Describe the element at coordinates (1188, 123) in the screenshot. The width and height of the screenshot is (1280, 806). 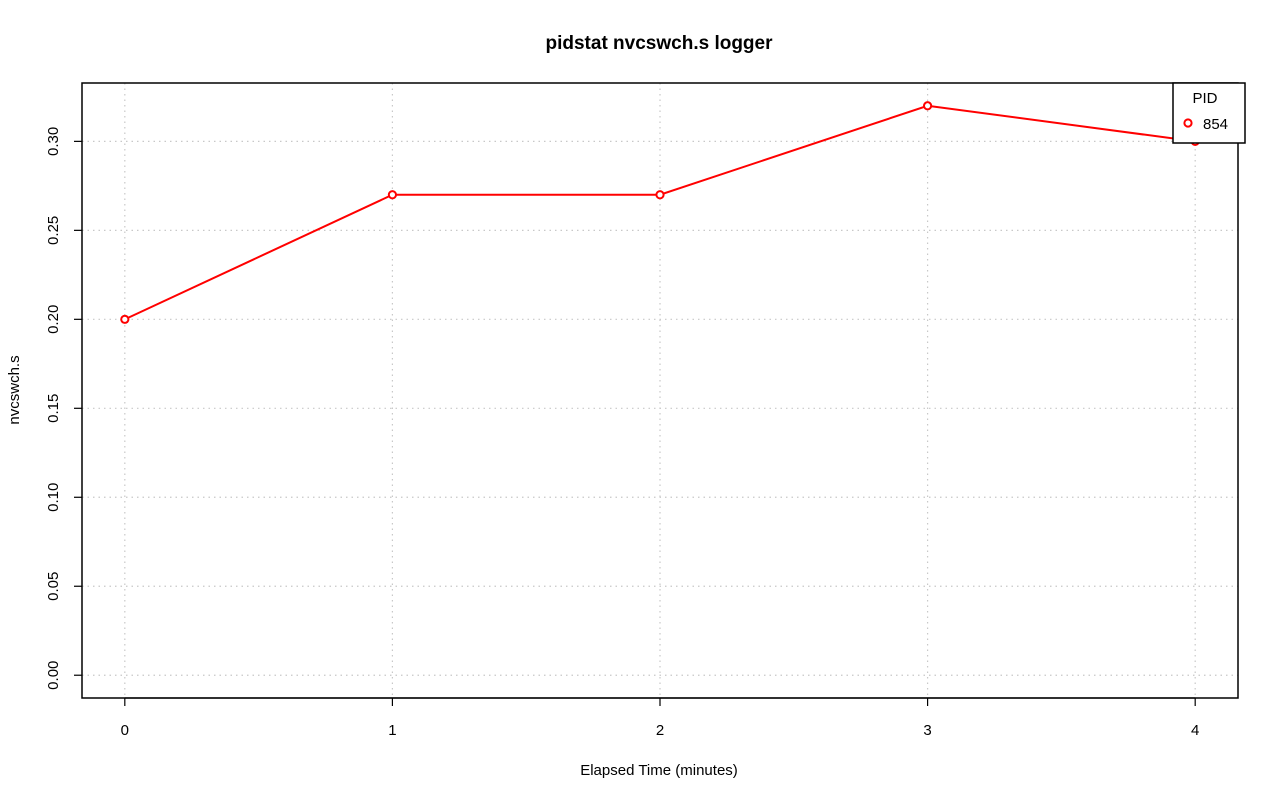
I see `legend-marker` at that location.